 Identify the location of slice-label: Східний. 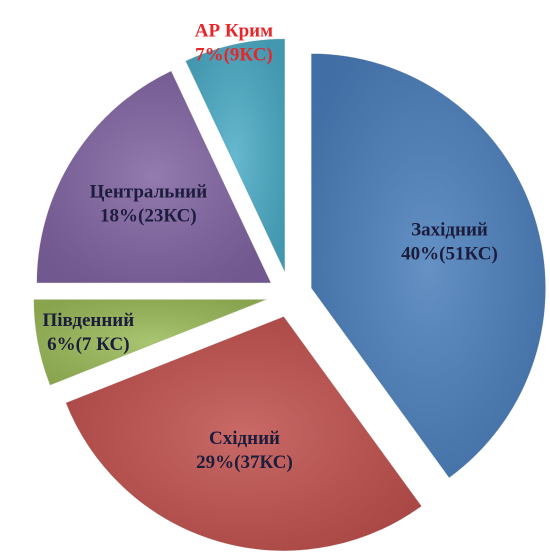
(244, 438).